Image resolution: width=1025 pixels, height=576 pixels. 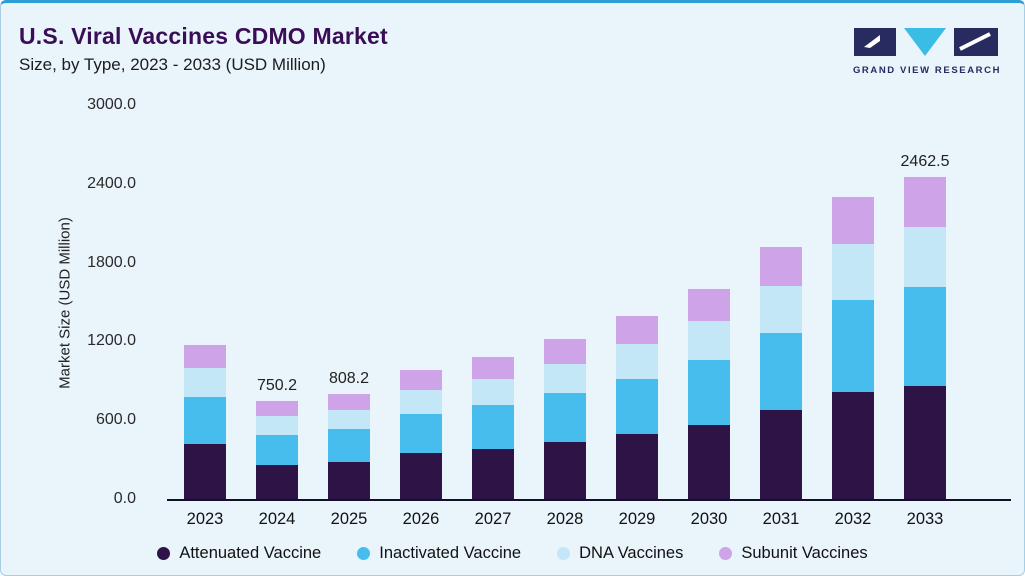 I want to click on bar-segment-attenuated-vaccine-2027, so click(x=493, y=474).